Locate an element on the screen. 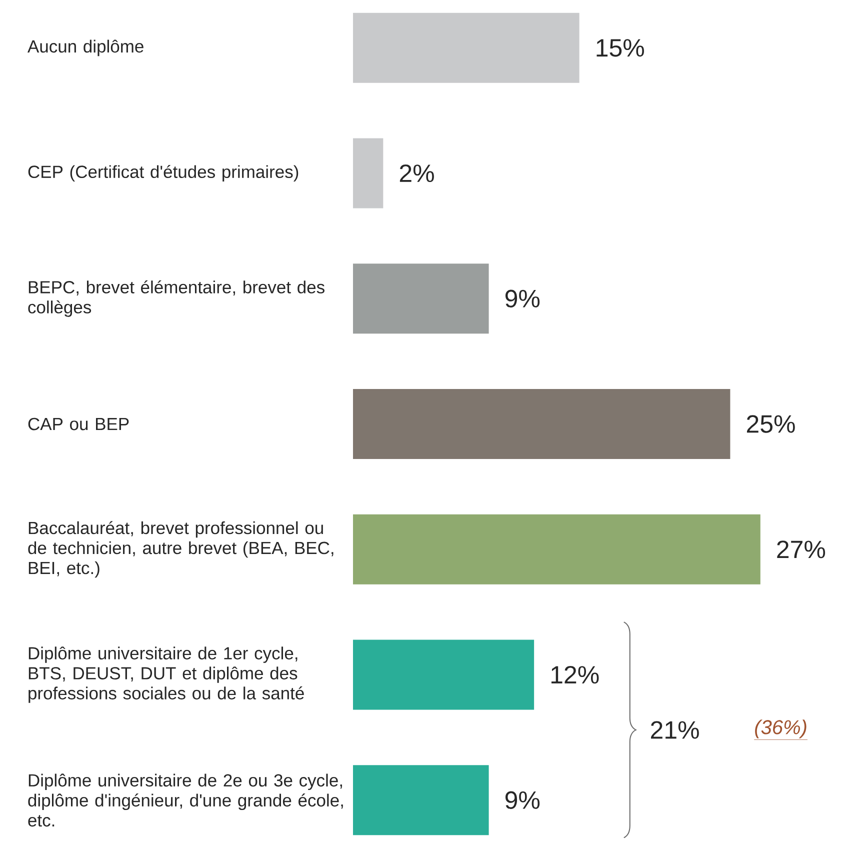  y-tick-label: Baccalauréat, brevet professionnel ou de technicien, autre brevet (BEA, BEC, BEI, etc.) is located at coordinates (181, 549).